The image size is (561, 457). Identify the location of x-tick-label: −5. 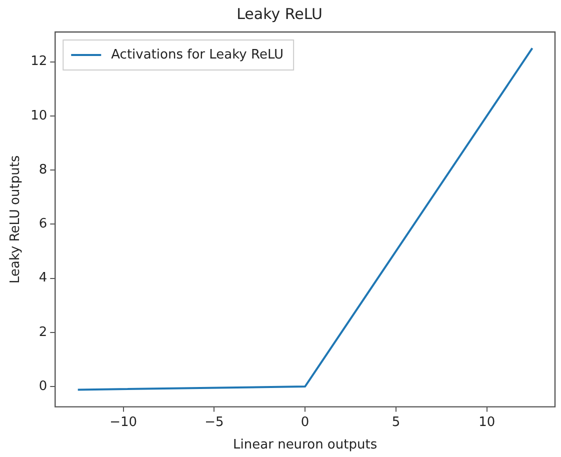
(214, 422).